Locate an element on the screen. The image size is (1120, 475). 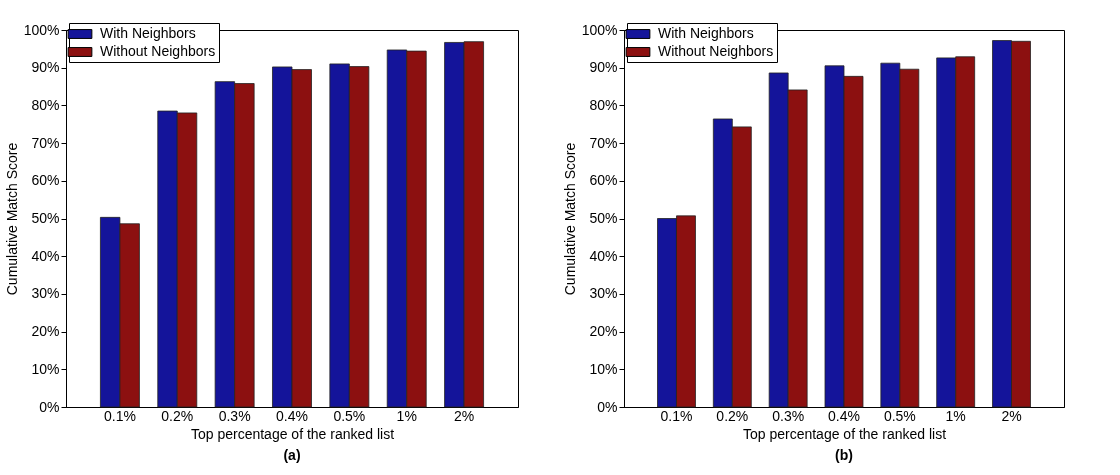
text: (a) is located at coordinates (292, 455).